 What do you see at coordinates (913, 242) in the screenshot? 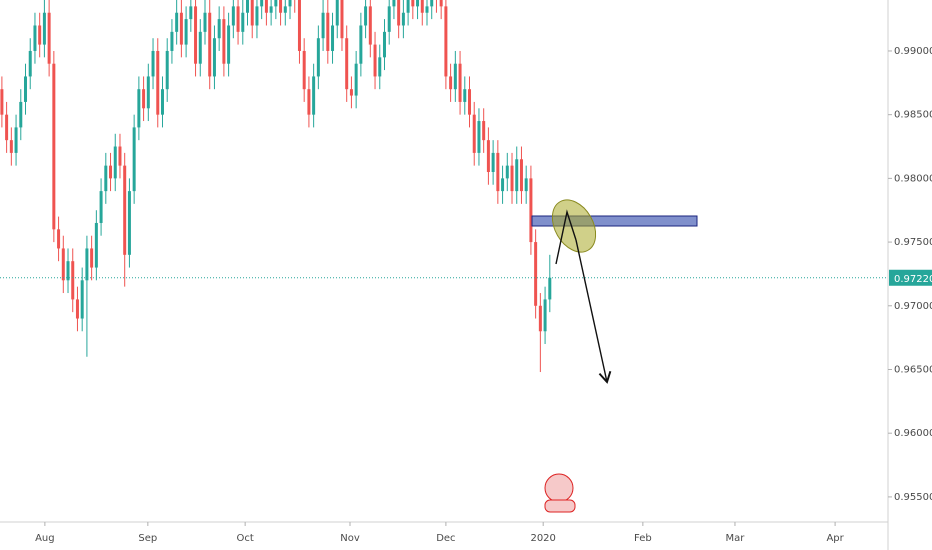
I see `y-tick-label: 0.97500` at bounding box center [913, 242].